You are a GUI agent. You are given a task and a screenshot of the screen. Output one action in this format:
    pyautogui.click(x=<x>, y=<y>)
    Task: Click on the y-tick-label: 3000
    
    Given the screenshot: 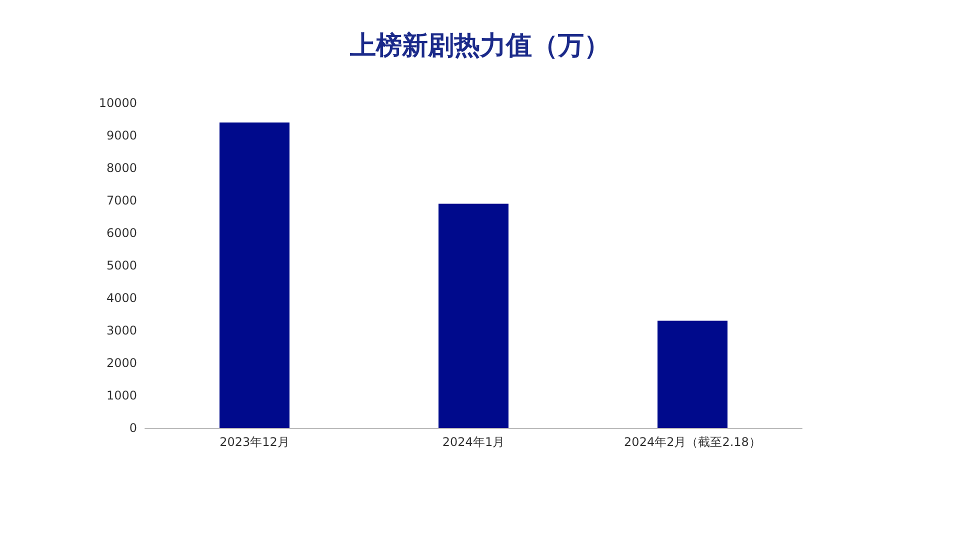 What is the action you would take?
    pyautogui.click(x=121, y=331)
    